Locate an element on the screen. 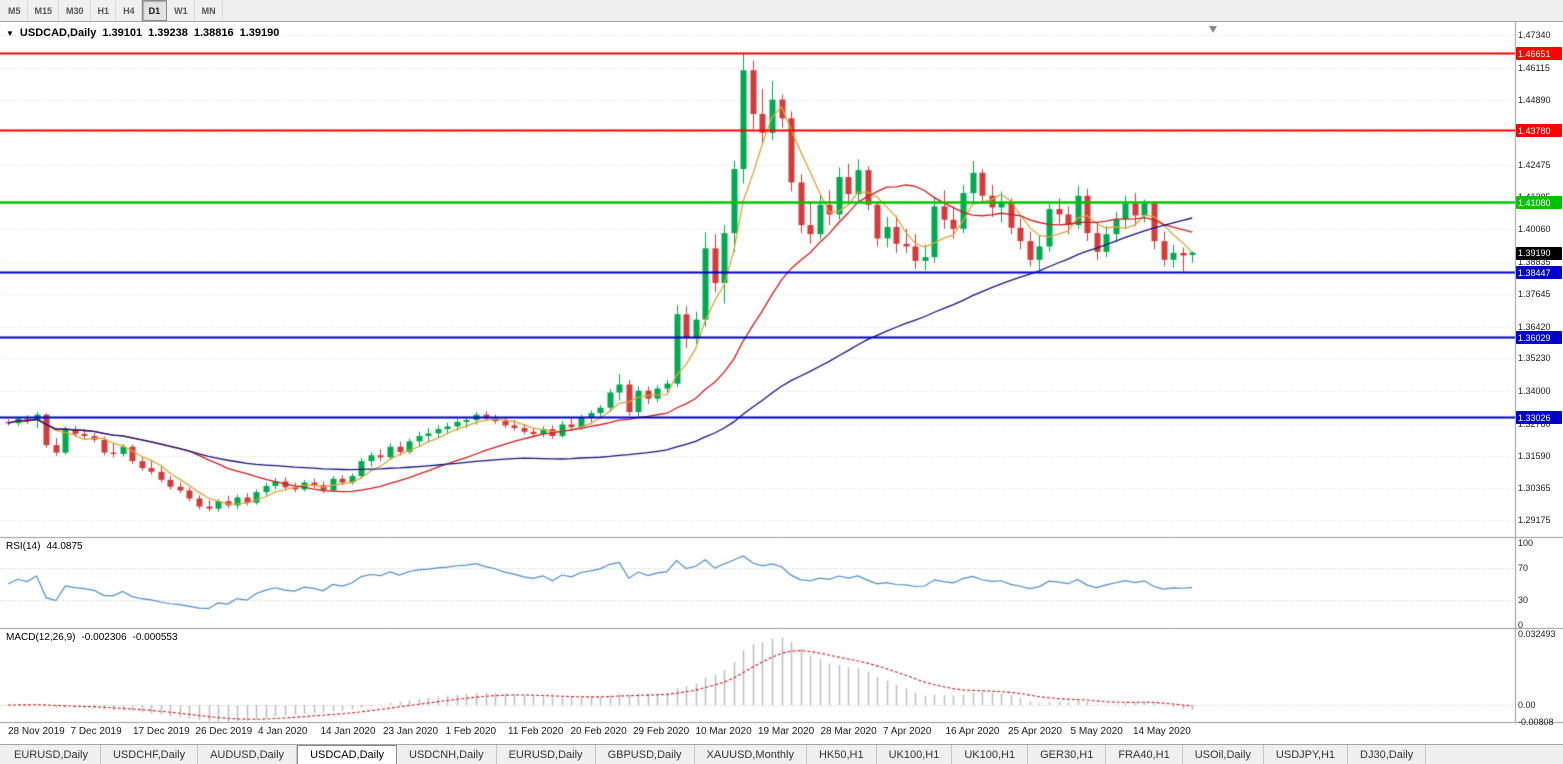 The height and width of the screenshot is (764, 1563). date-axis-label: 28 Nov 2019 is located at coordinates (36, 731).